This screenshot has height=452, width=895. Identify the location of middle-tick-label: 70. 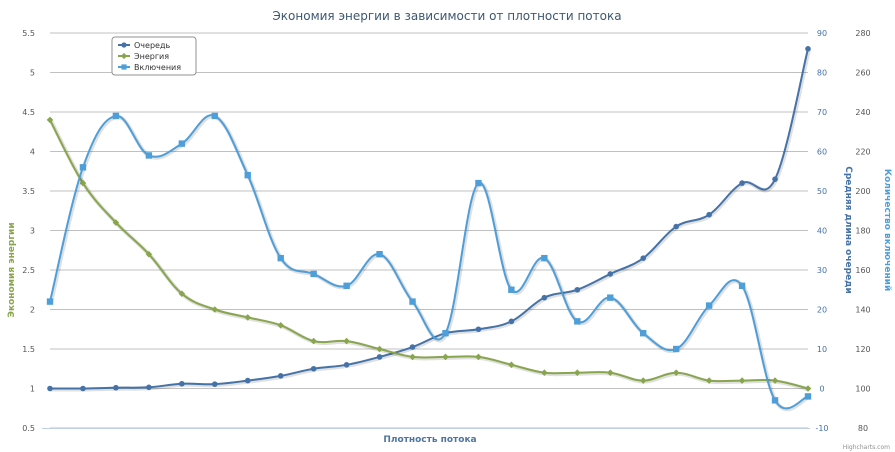
(822, 112).